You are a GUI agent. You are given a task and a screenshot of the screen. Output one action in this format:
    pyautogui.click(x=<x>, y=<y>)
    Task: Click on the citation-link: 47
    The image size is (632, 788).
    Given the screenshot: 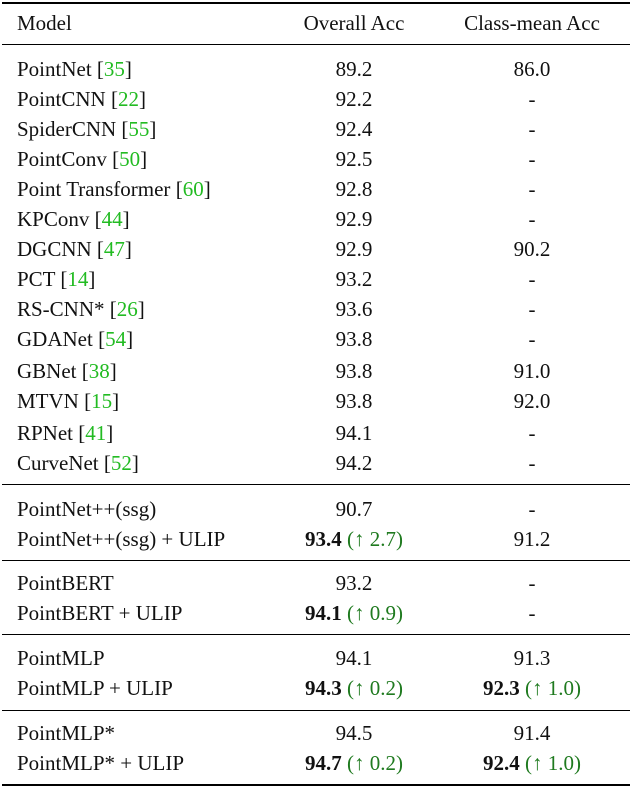 What is the action you would take?
    pyautogui.click(x=114, y=249)
    